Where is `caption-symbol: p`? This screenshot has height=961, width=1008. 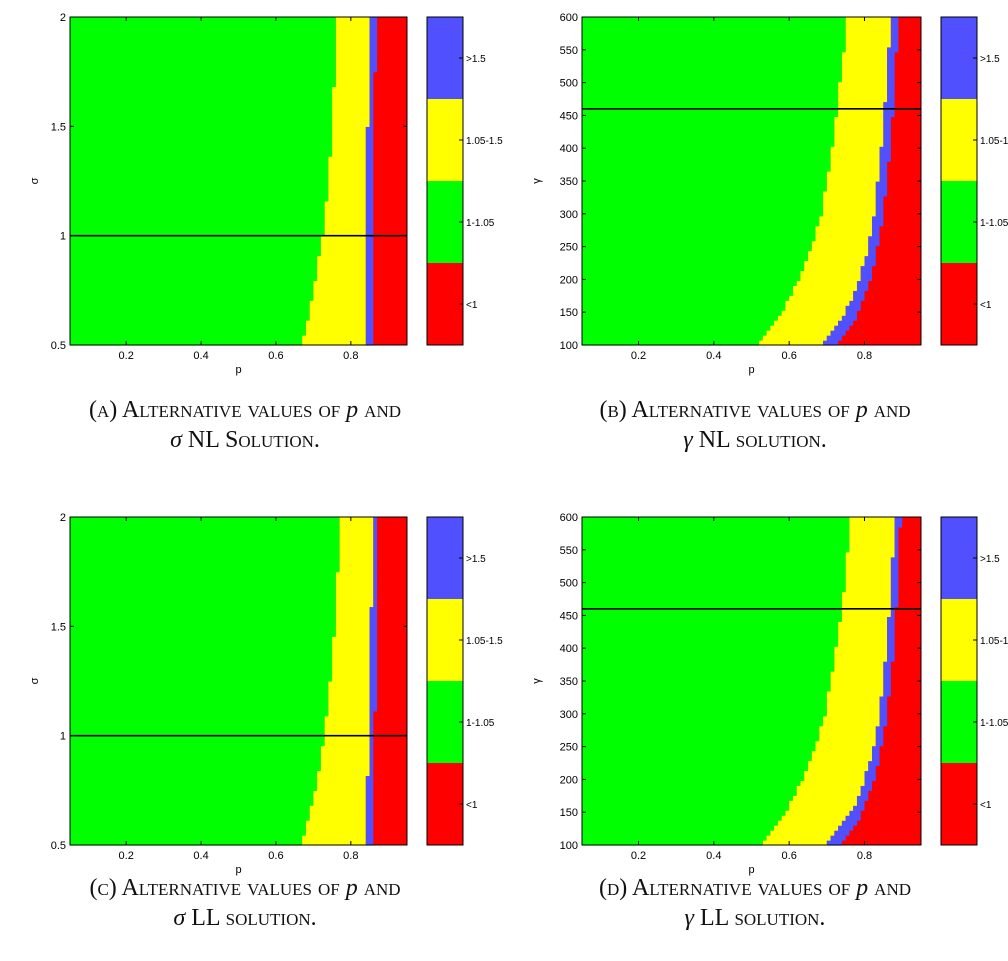
caption-symbol: p is located at coordinates (862, 888).